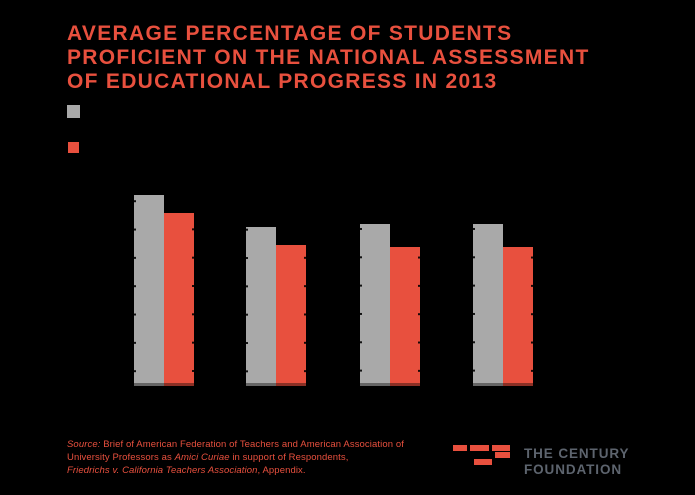 This screenshot has height=495, width=695. I want to click on source-line2-italic: Amici Curiae, so click(202, 457).